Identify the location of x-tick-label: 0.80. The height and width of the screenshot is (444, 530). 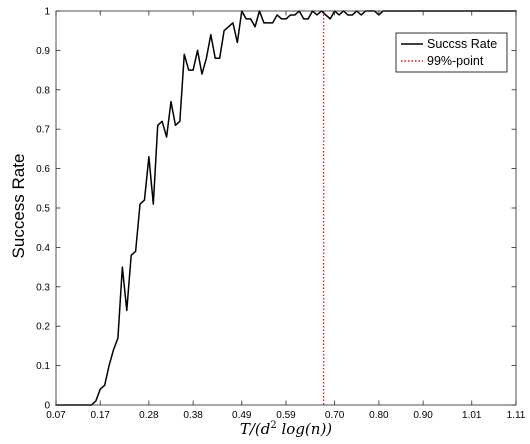
(379, 415).